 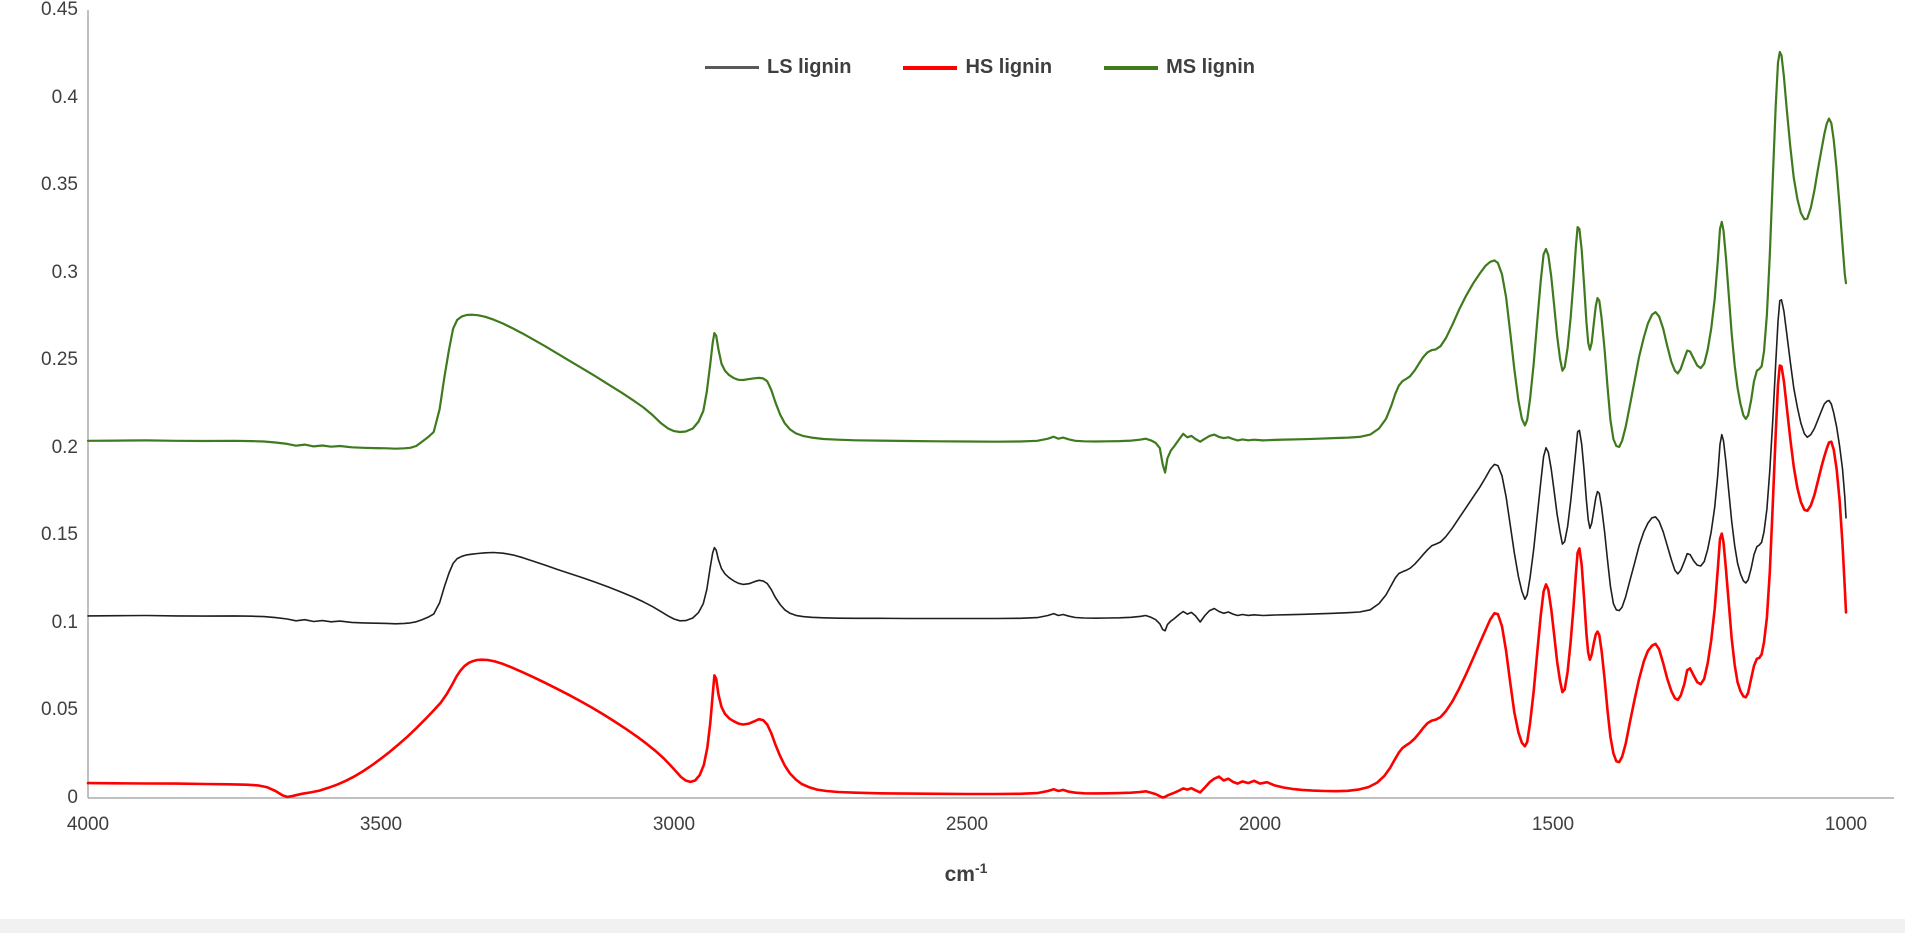 What do you see at coordinates (72, 797) in the screenshot?
I see `y-tick-label-0: 0` at bounding box center [72, 797].